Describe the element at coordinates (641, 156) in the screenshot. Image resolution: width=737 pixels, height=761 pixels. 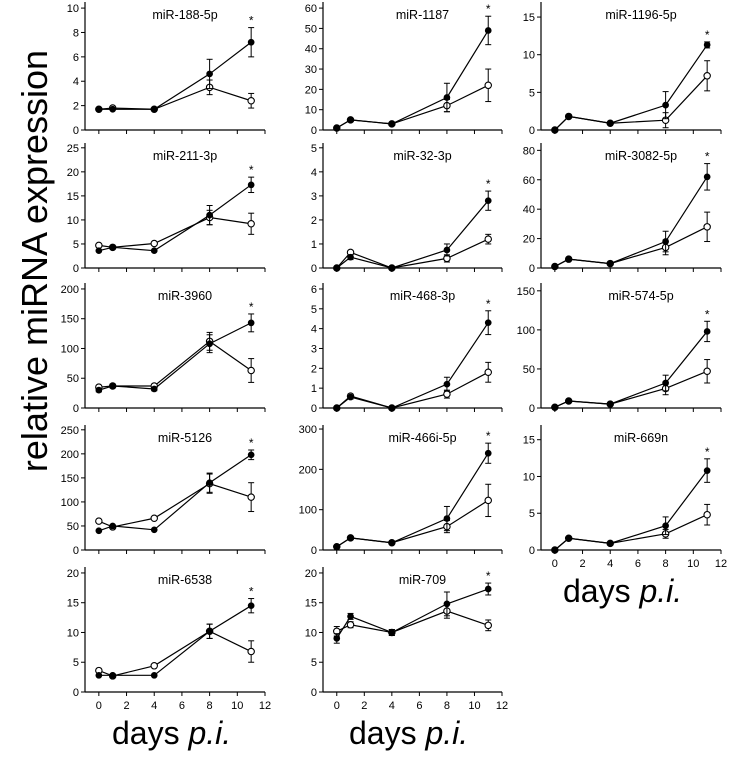
I see `panel-title: miR-3082-5p` at that location.